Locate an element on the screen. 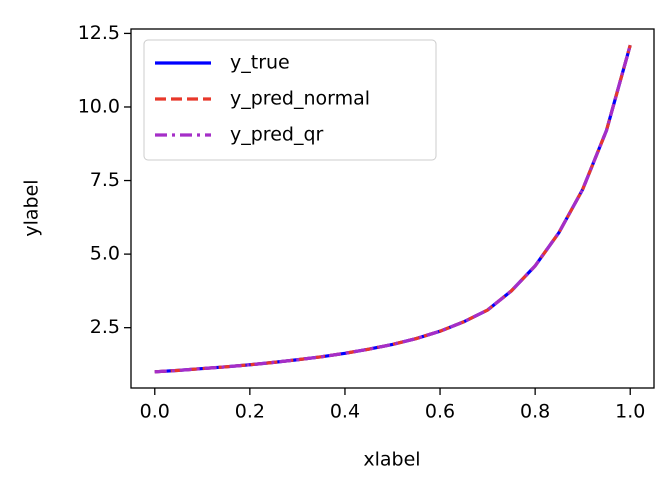  y-axis-label: ylabel is located at coordinates (32, 207).